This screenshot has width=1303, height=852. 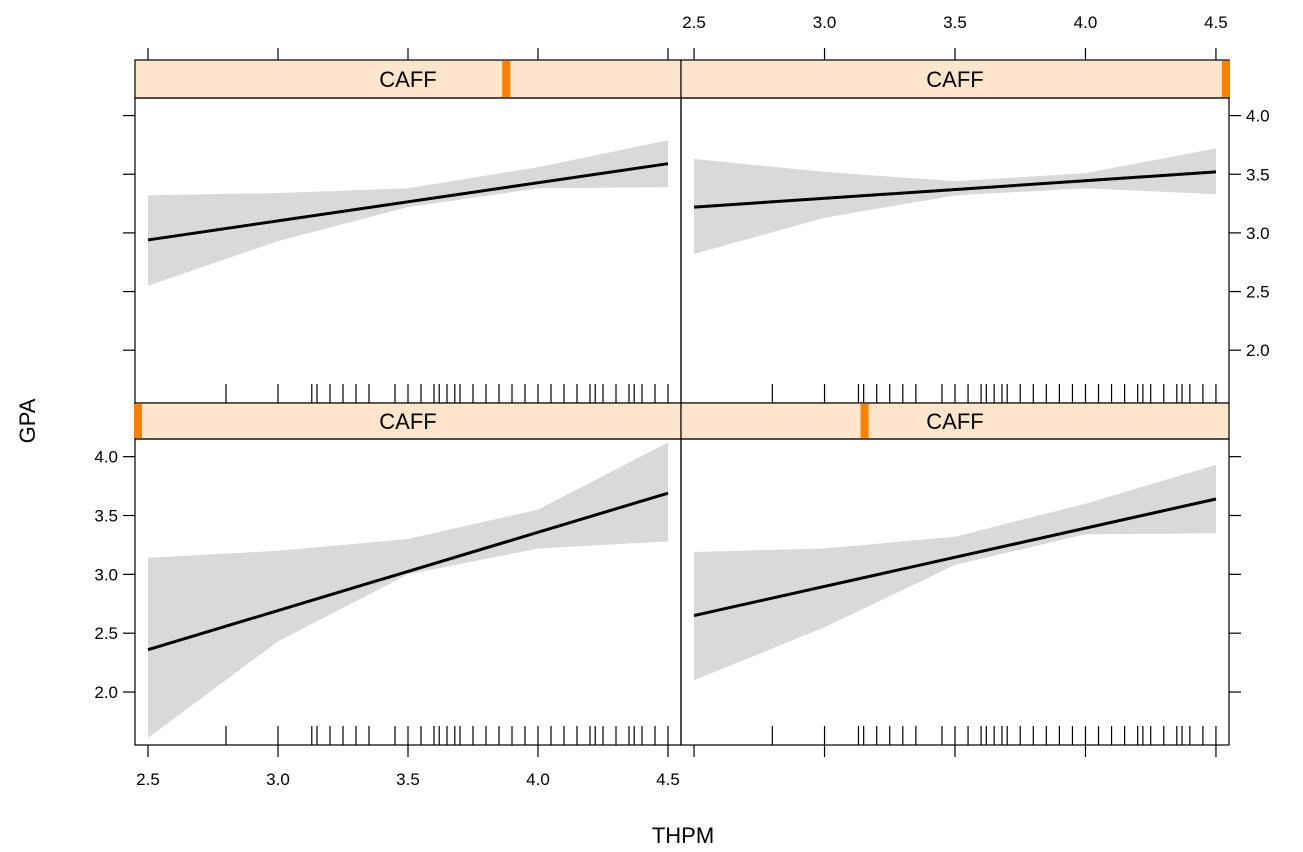 What do you see at coordinates (955, 751) in the screenshot?
I see `x-axis-bottom-col1` at bounding box center [955, 751].